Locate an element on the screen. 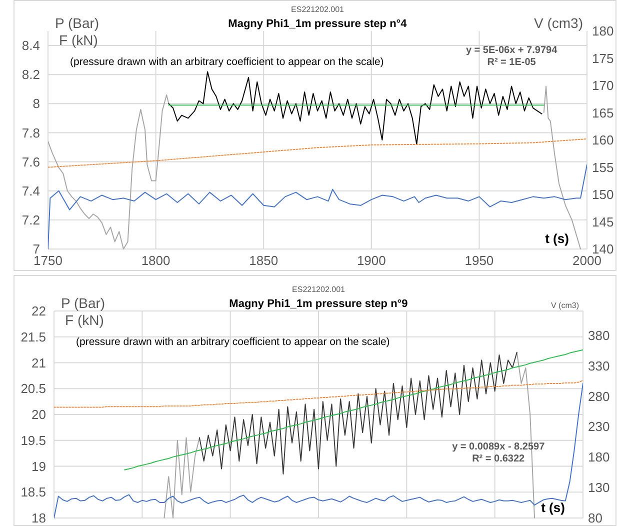 This screenshot has height=526, width=617. y2-tick-label: 230 is located at coordinates (599, 426).